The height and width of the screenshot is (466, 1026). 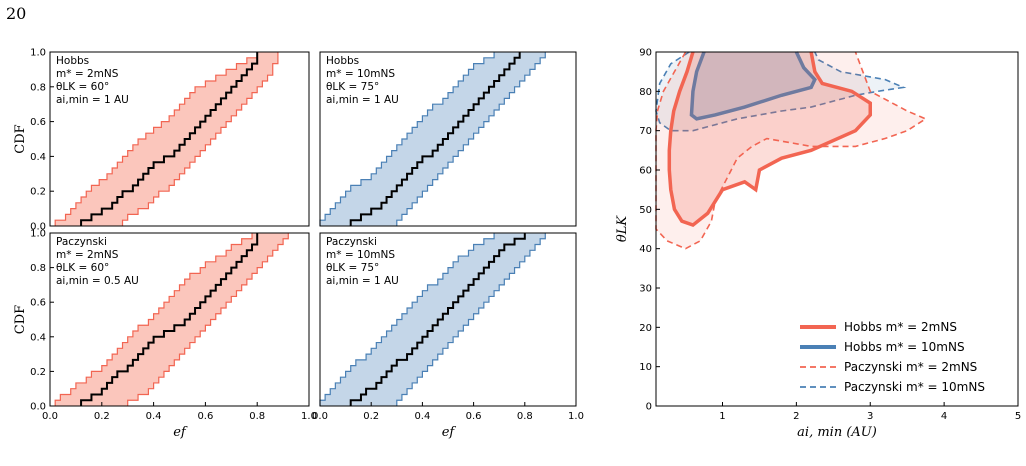 I want to click on y-tick-label: 90, so click(x=645, y=53).